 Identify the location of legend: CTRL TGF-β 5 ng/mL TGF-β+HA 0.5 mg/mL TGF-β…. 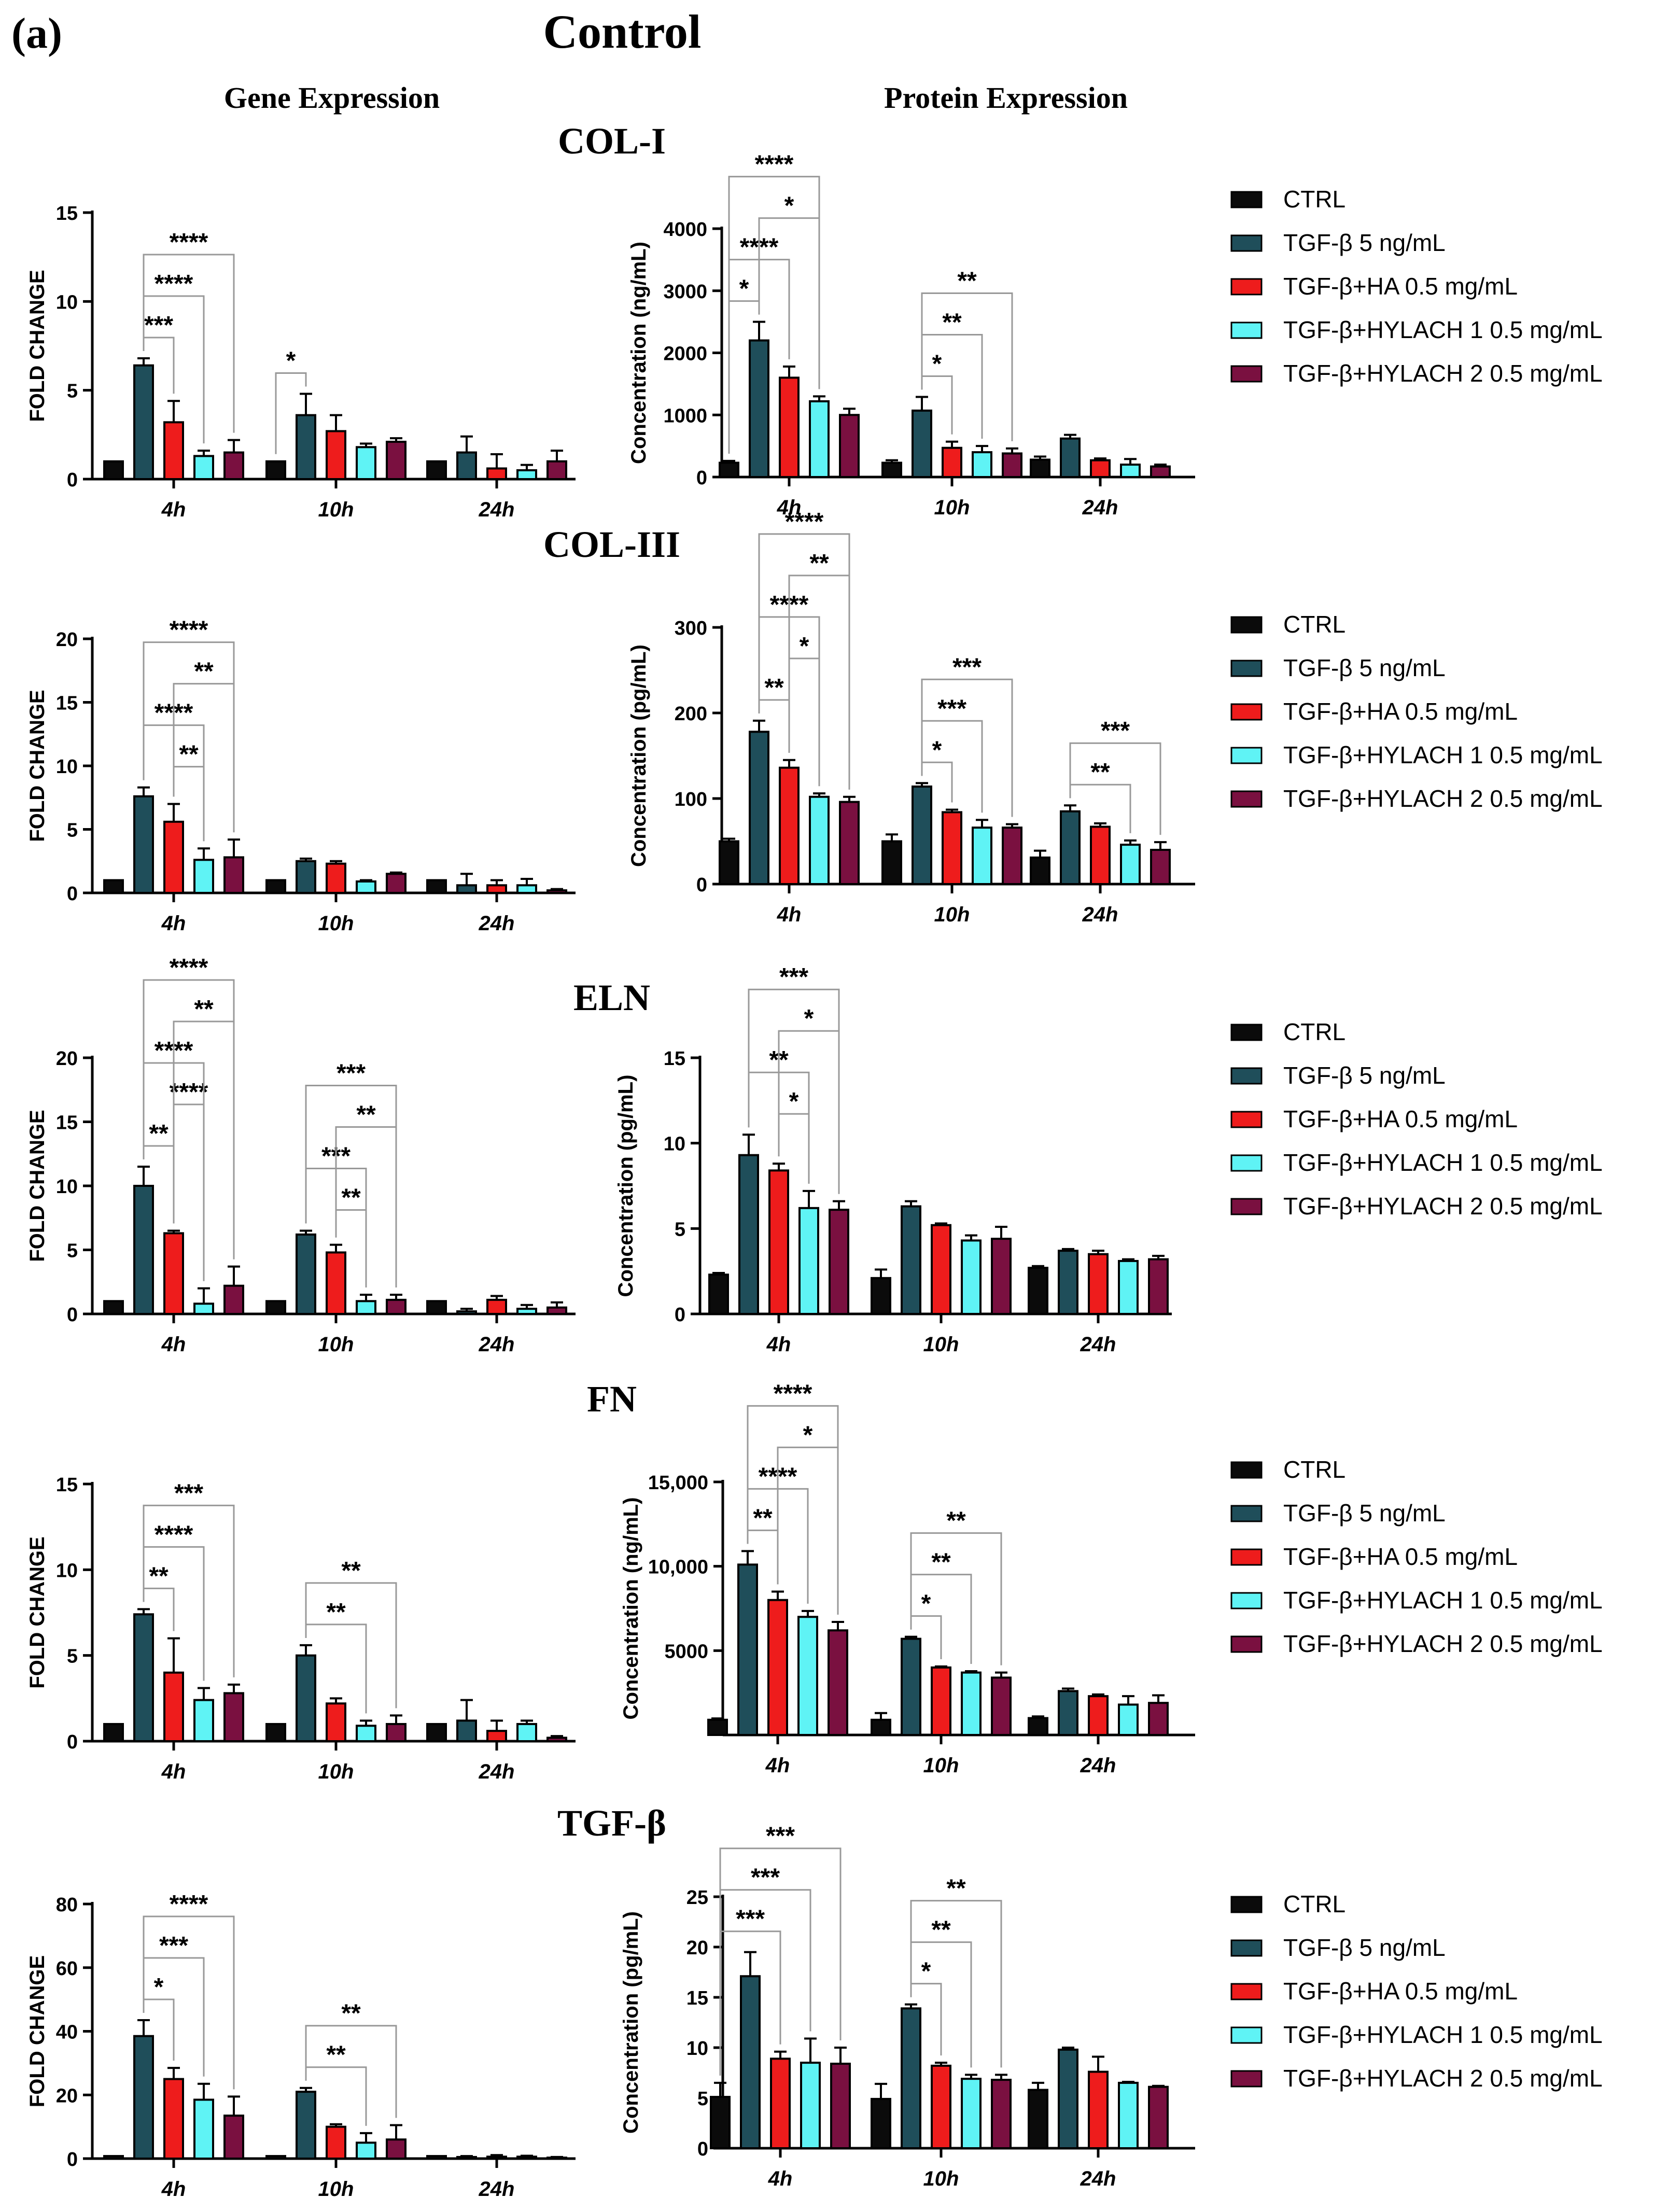
(1416, 1556).